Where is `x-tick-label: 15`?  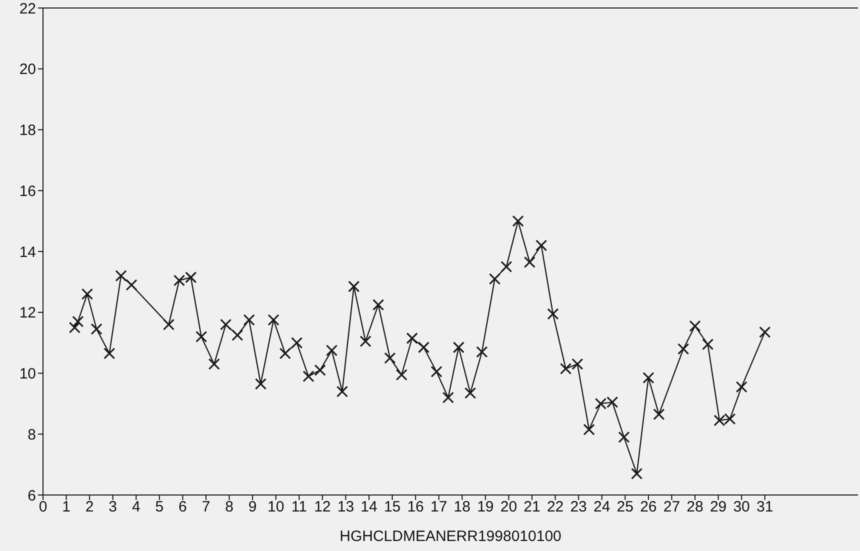
x-tick-label: 15 is located at coordinates (392, 507).